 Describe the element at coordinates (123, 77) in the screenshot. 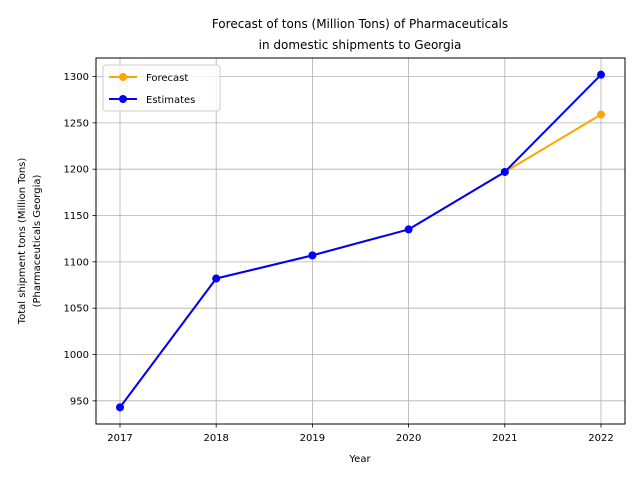

I see `legend-marker-forecast` at that location.